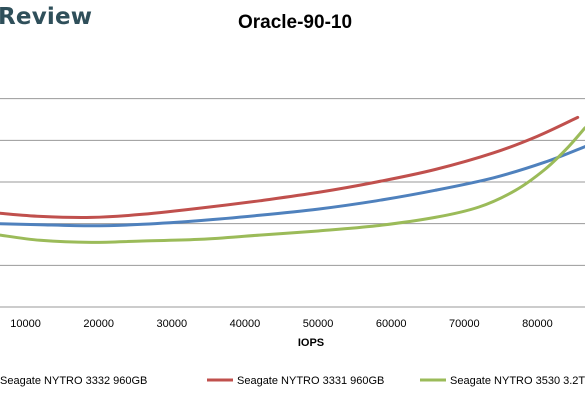 This screenshot has width=585, height=401. What do you see at coordinates (281, 324) in the screenshot?
I see `x-axis-ticks: 10000 20000 30000 40000 50000 60000 70000 80000` at bounding box center [281, 324].